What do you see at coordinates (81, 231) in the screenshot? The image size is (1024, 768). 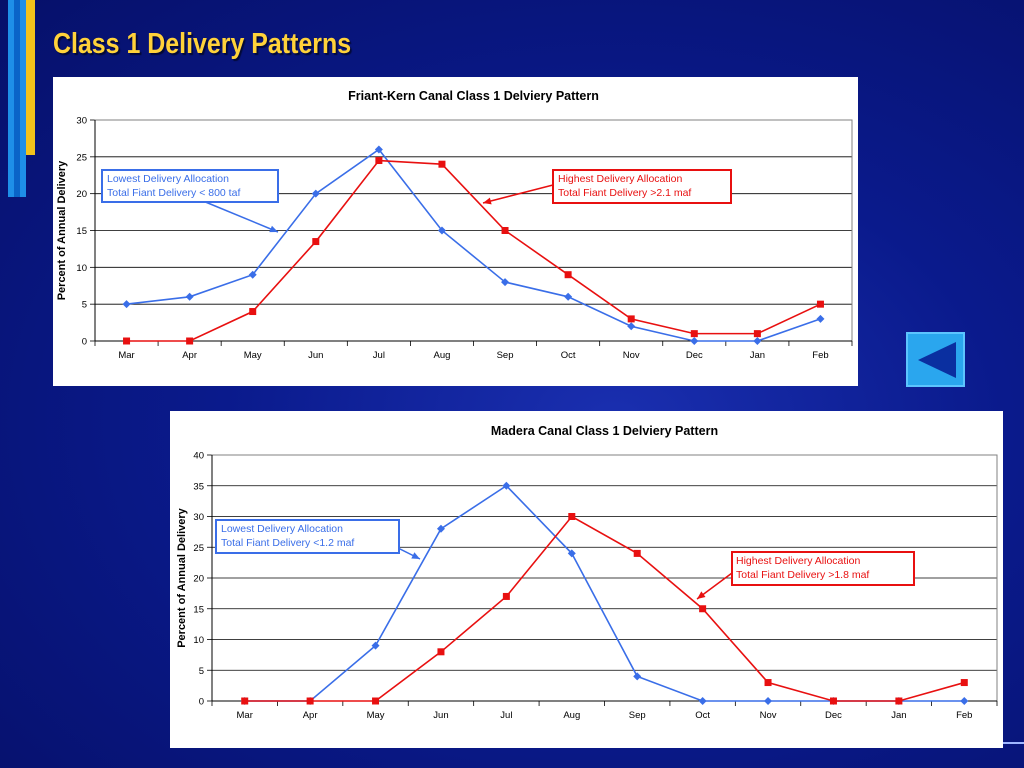 I see `y-tick-label: 15` at bounding box center [81, 231].